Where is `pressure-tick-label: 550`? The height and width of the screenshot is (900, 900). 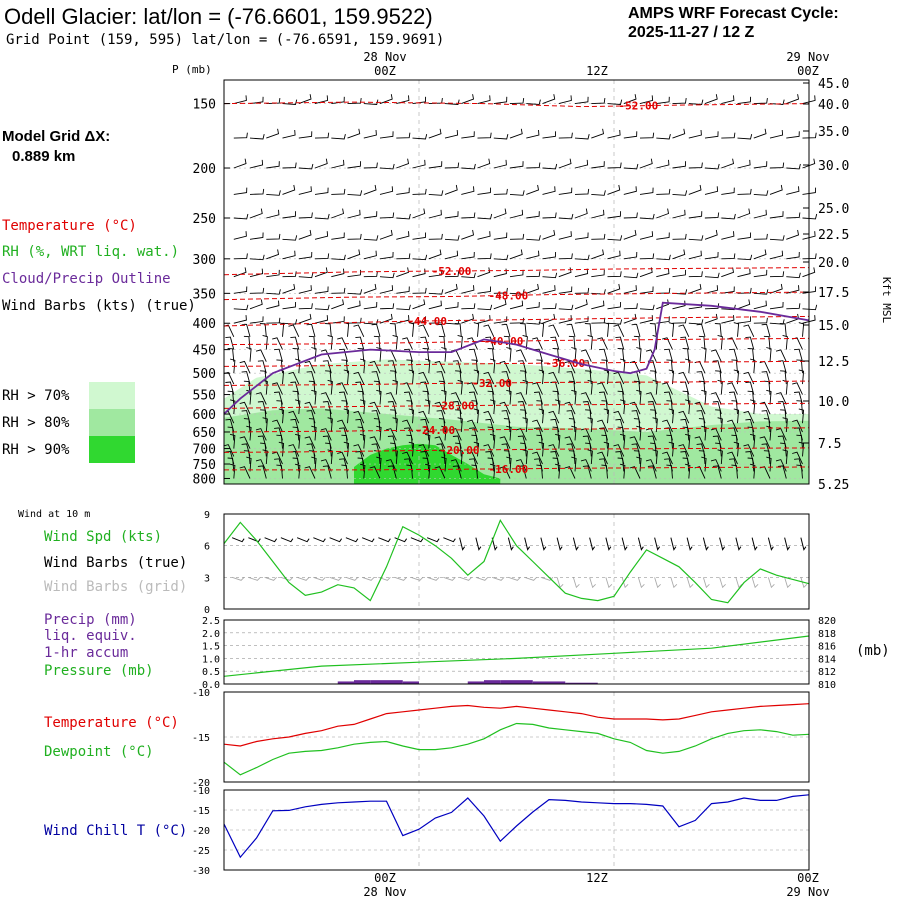
pressure-tick-label: 550 is located at coordinates (204, 396).